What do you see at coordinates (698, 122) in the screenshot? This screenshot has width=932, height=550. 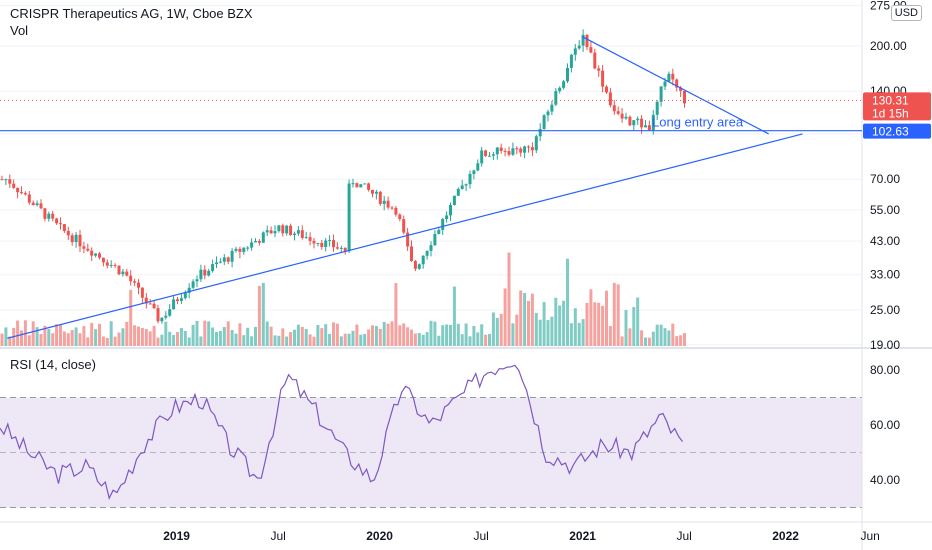 I see `long-entry-annotation: Long entry area` at bounding box center [698, 122].